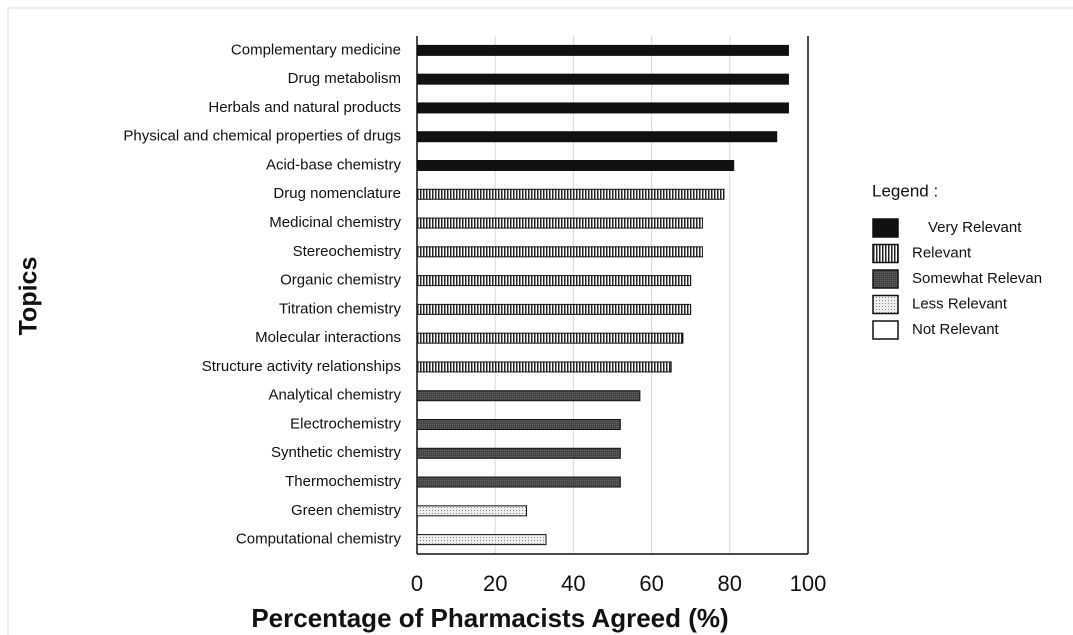  Describe the element at coordinates (304, 107) in the screenshot. I see `y-tick-label: Herbals and natural products` at that location.